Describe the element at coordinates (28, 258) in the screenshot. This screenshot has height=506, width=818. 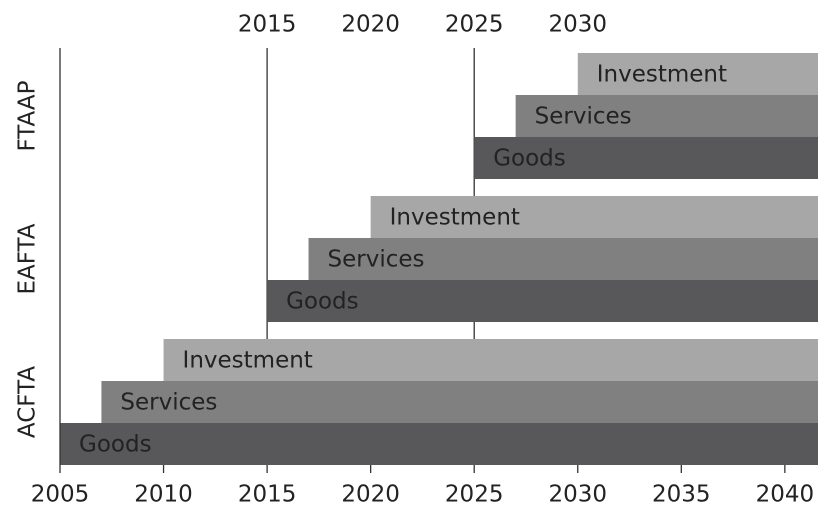
I see `group-label: EAFTA` at that location.